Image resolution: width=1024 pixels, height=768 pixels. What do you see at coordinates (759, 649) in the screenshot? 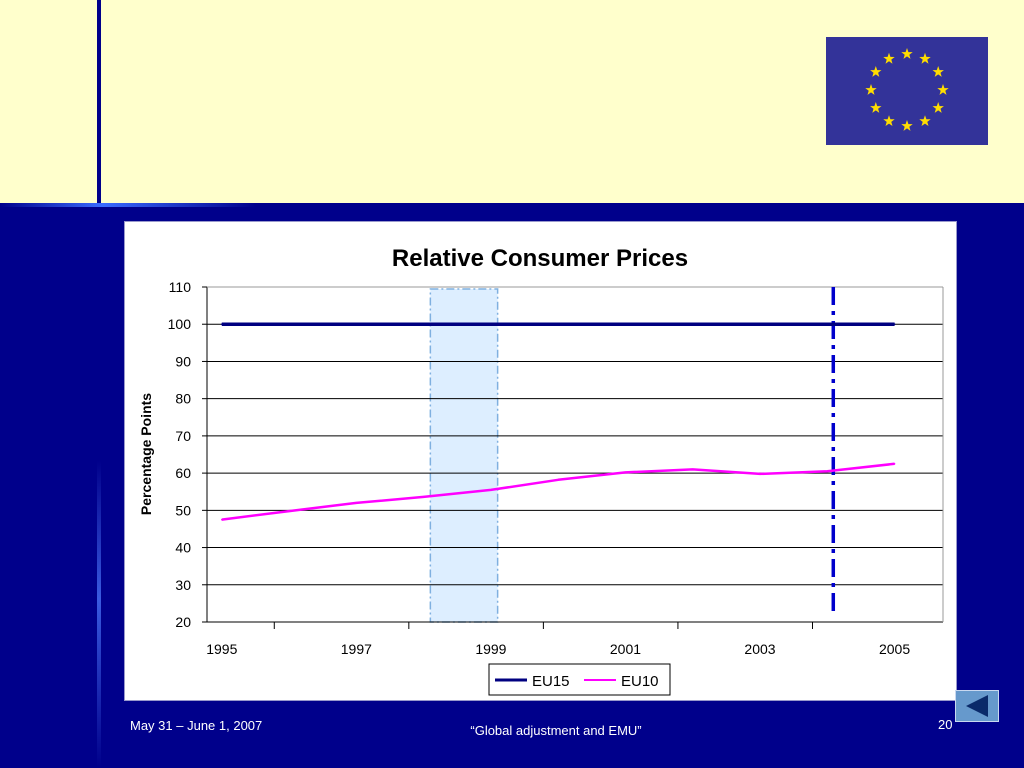
I see `x-tick-label: 2003` at bounding box center [759, 649].